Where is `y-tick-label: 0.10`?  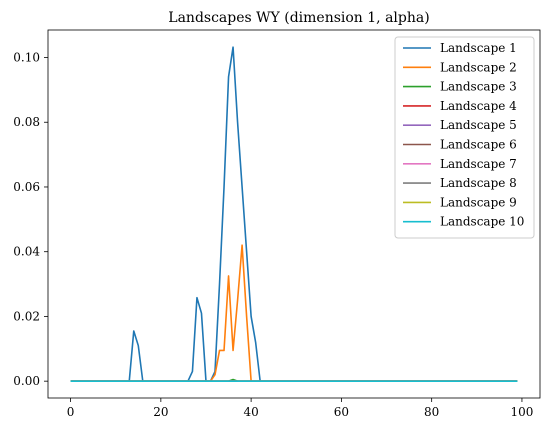 y-tick-label: 0.10 is located at coordinates (26, 58).